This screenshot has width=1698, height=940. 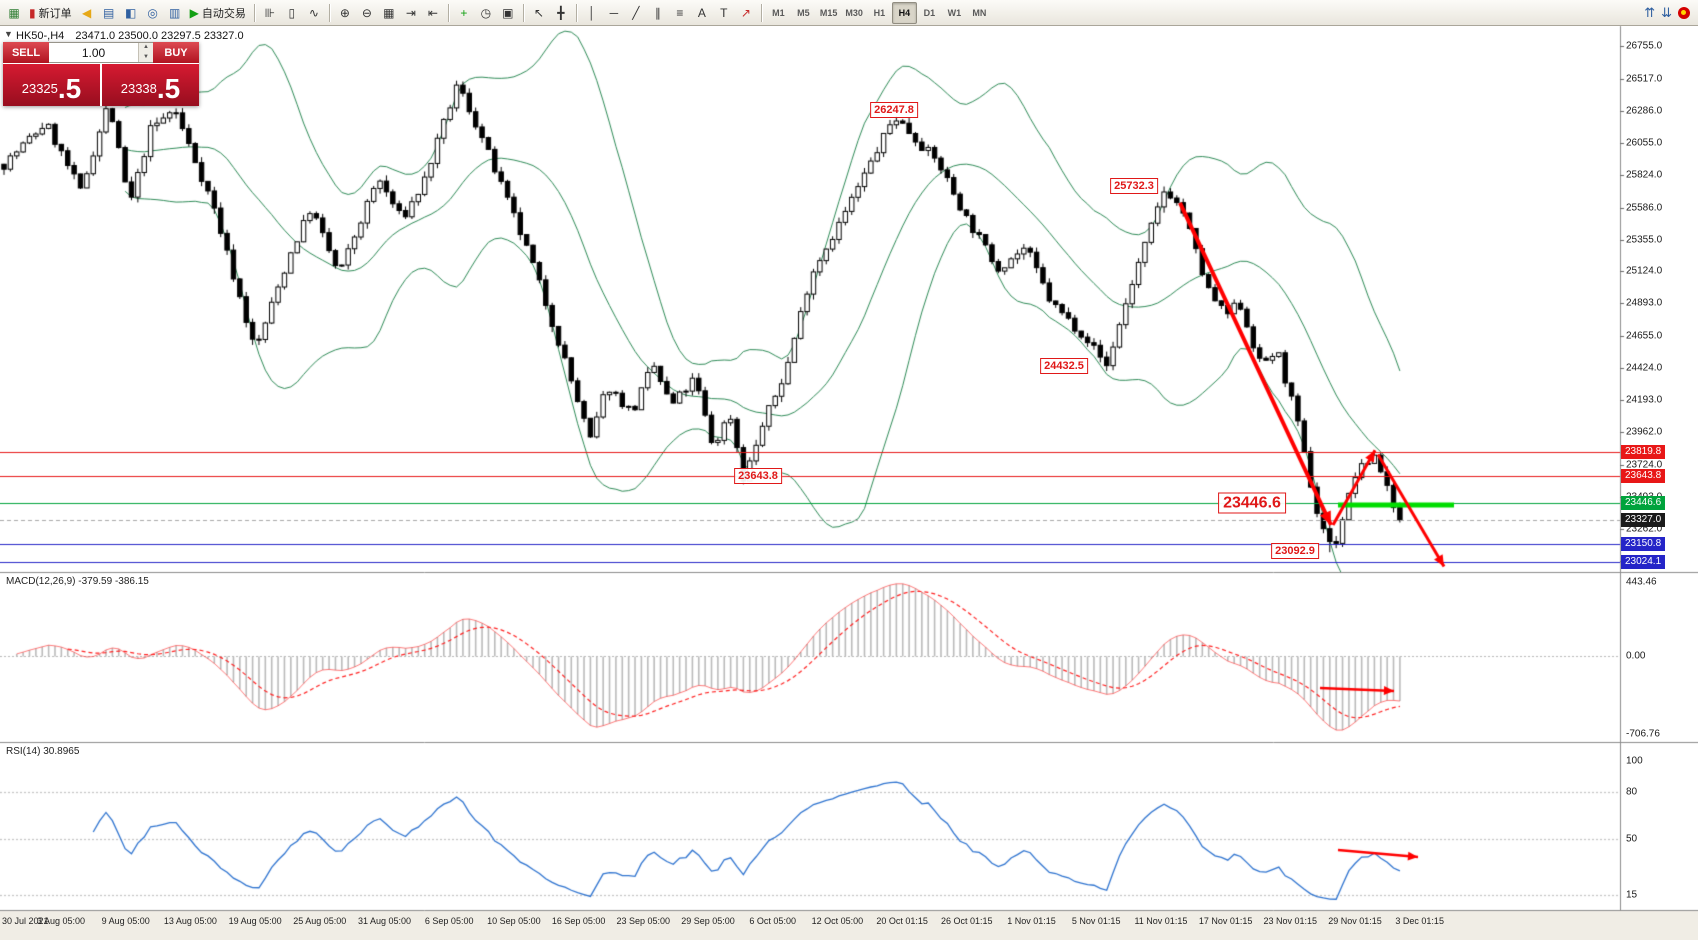 What do you see at coordinates (43, 751) in the screenshot?
I see `rsi-label: RSI(14) 30.8965` at bounding box center [43, 751].